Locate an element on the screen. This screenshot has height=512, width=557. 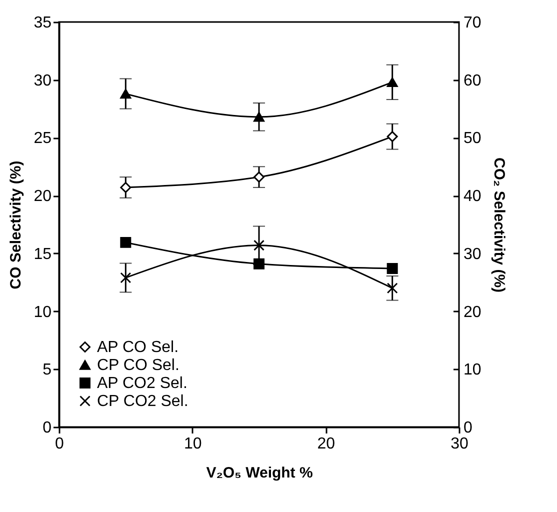
x-tick-label: 10 is located at coordinates (193, 444).